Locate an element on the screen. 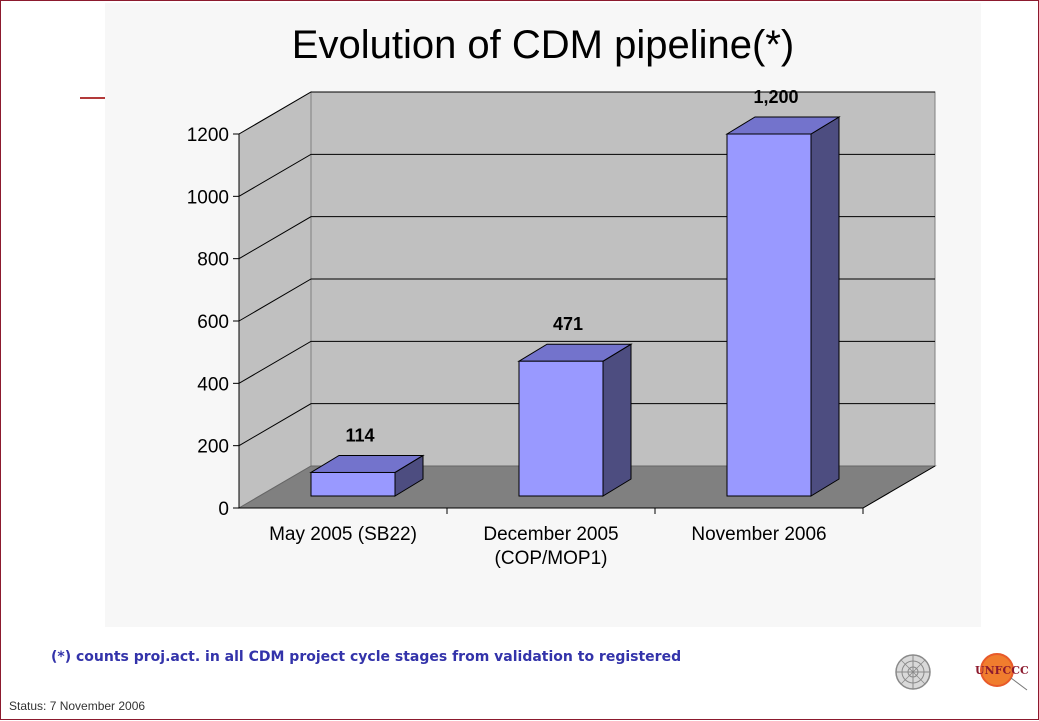 The height and width of the screenshot is (721, 1039). slide-title: Evolution of CDM pipeline(*) is located at coordinates (543, 45).